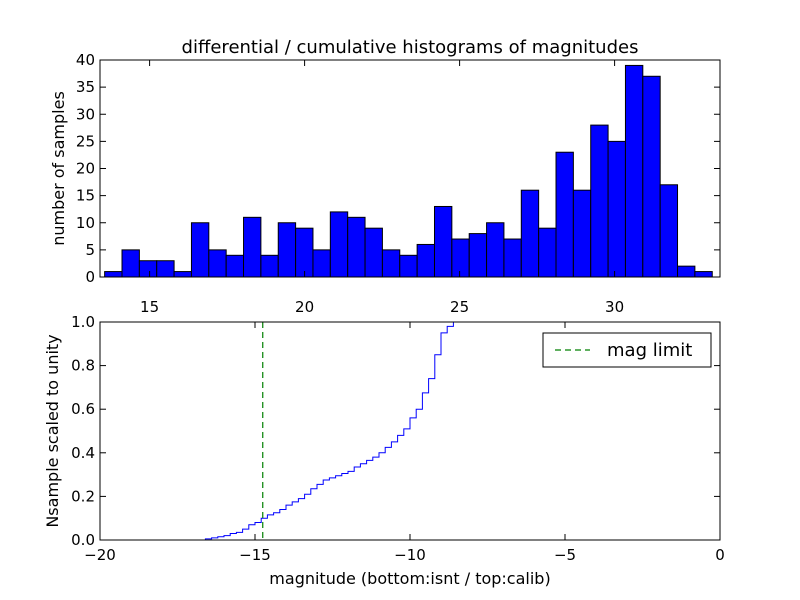 The height and width of the screenshot is (600, 800). I want to click on top-x-tick-label: 15, so click(149, 307).